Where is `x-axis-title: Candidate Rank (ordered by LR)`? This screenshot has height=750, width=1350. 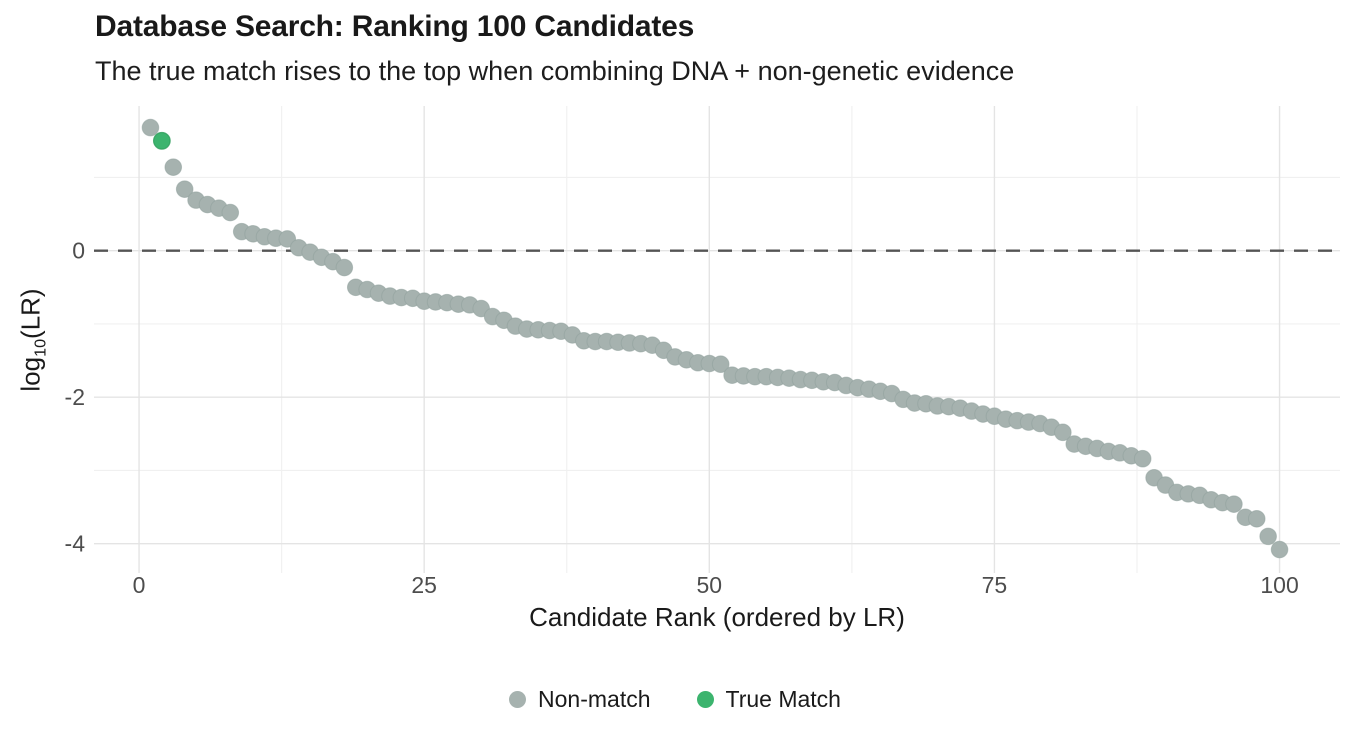 x-axis-title: Candidate Rank (ordered by LR) is located at coordinates (717, 617).